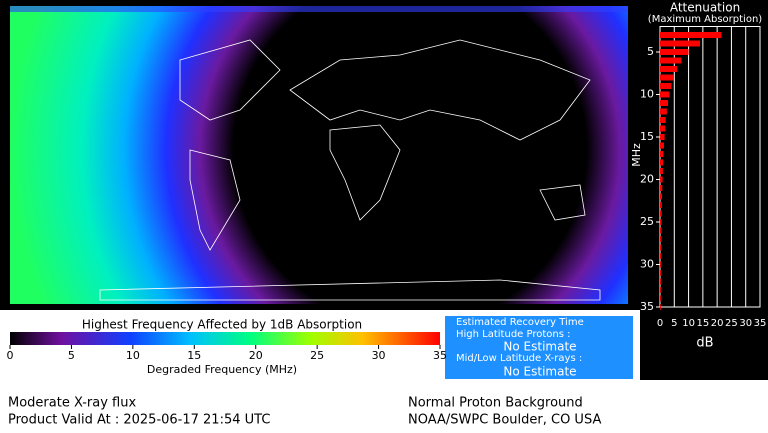 This screenshot has height=433, width=768. I want to click on recovery-high-value: No Estimate, so click(539, 347).